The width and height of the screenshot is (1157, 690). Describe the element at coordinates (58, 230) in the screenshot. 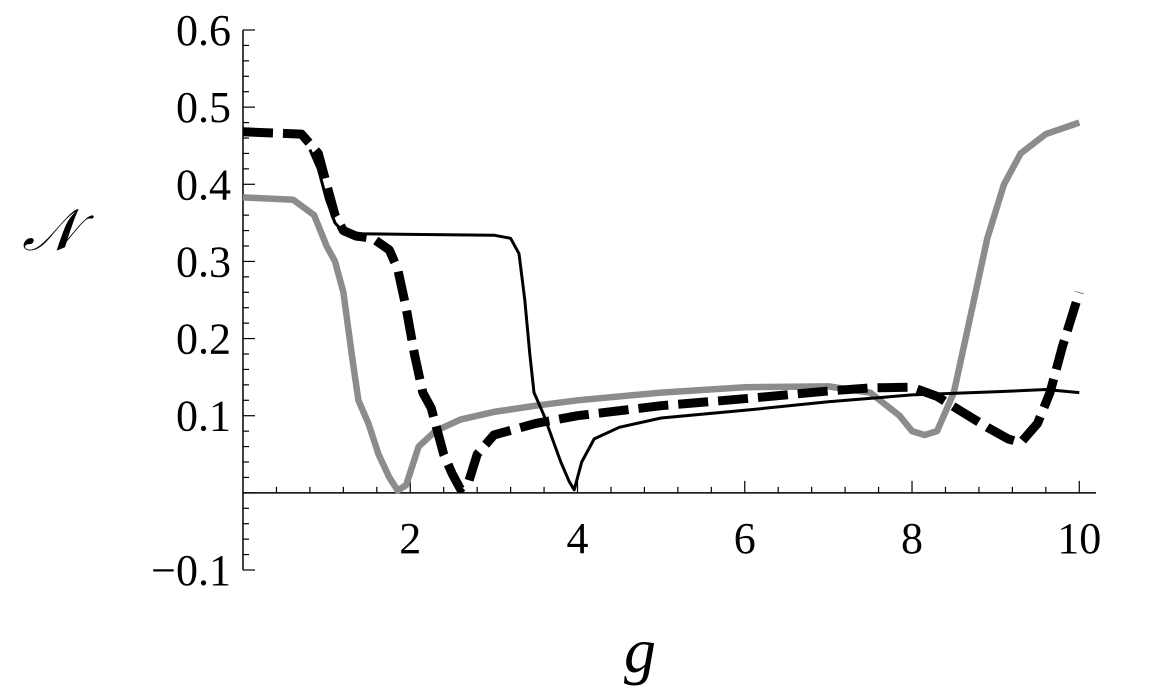

I see `y-axis-title: 𝒩` at that location.